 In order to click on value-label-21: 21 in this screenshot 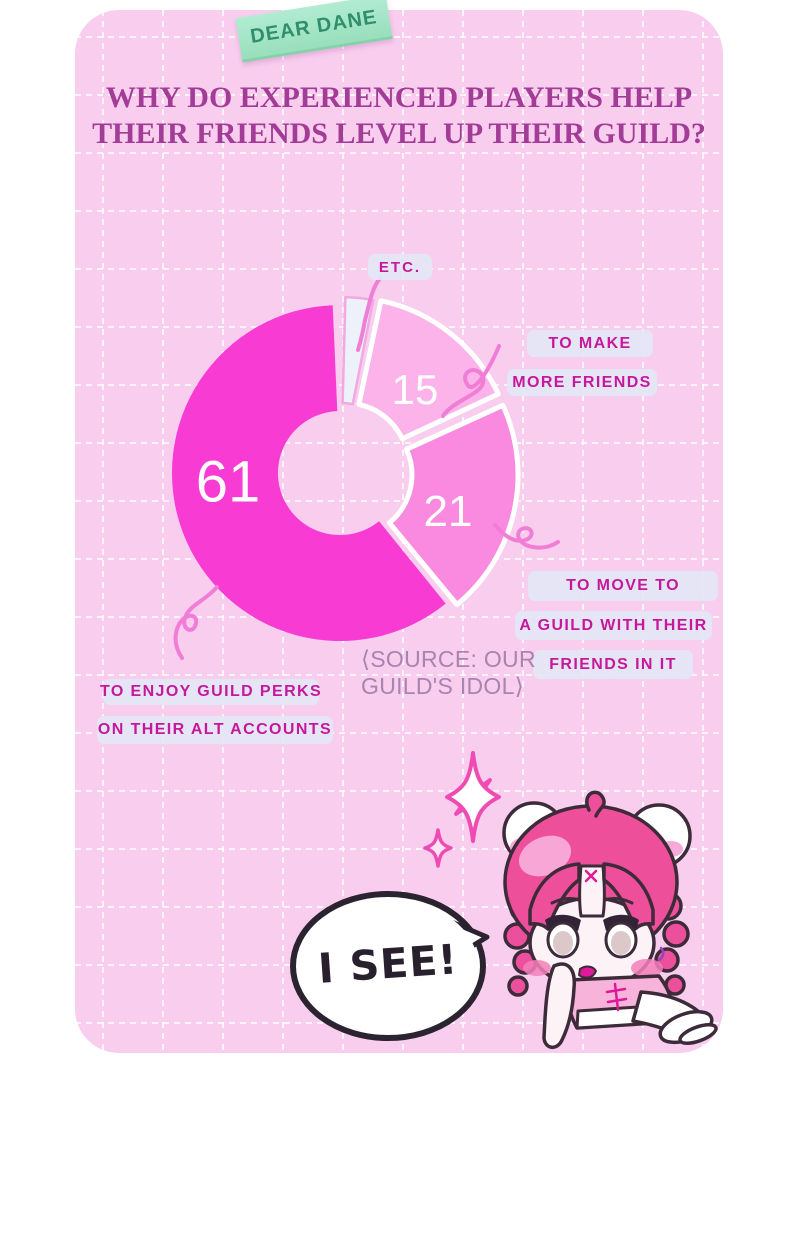, I will do `click(448, 511)`.